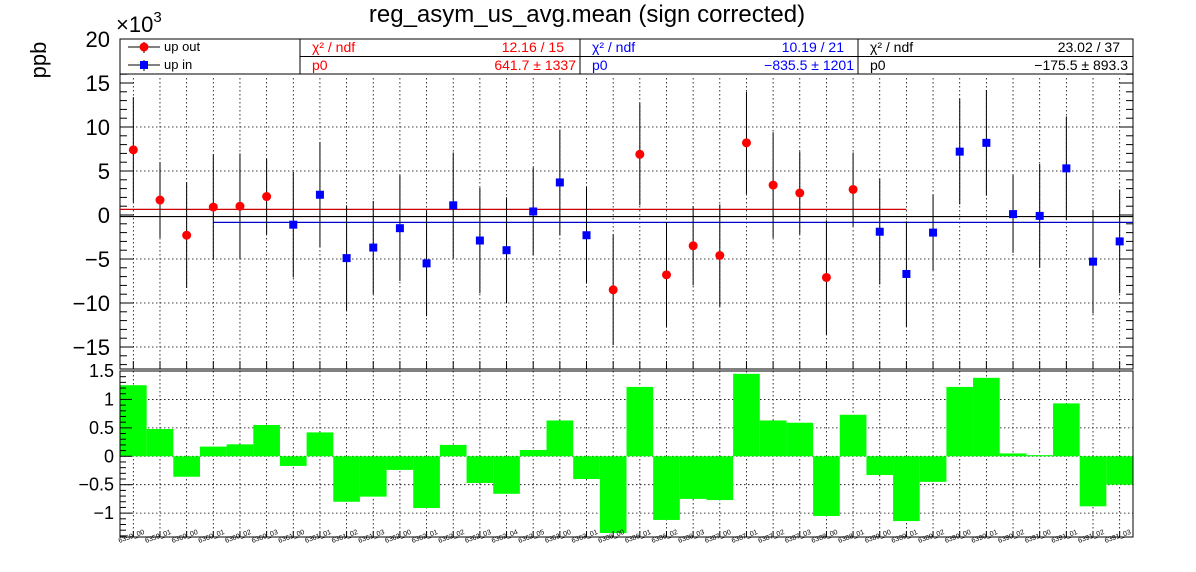 This screenshot has height=572, width=1196. Describe the element at coordinates (178, 64) in the screenshot. I see `legend-label-up-in: up in` at that location.